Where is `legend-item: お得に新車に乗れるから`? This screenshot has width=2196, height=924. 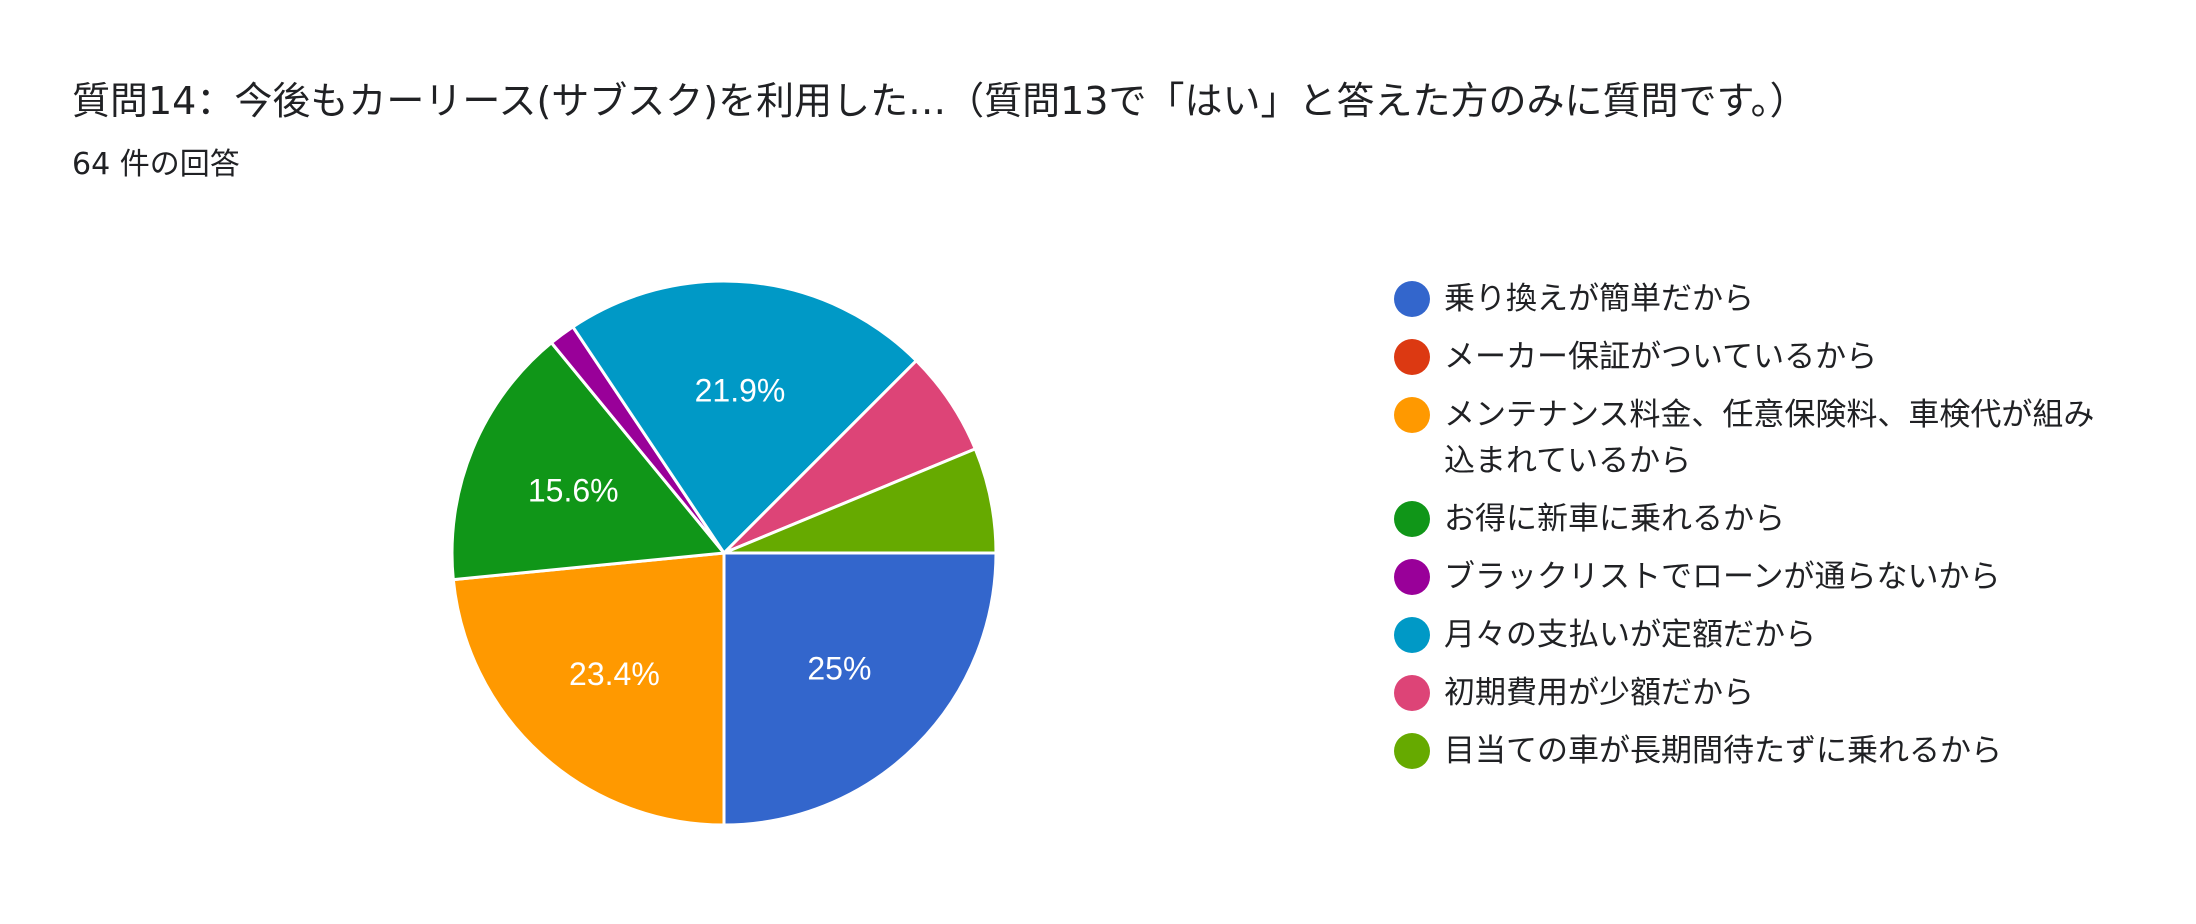
legend-item: お得に新車に乗れるから is located at coordinates (1772, 519).